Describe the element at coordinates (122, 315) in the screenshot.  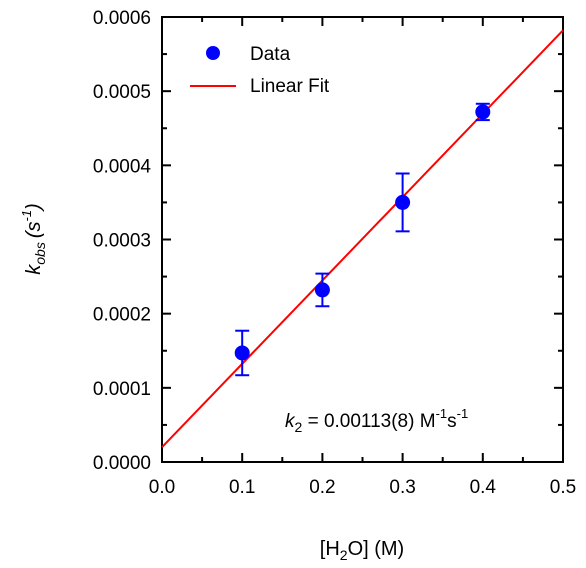
I see `y-tick-label: 0.0002` at that location.